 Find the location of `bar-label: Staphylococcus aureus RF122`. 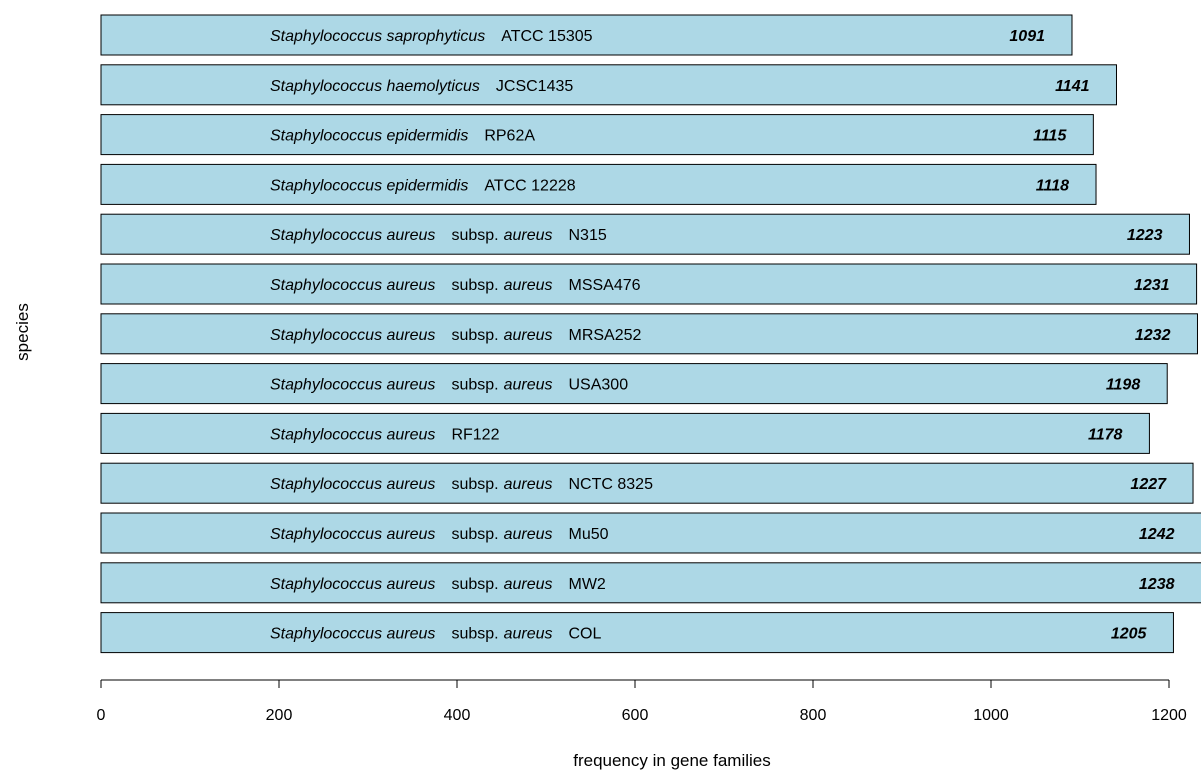

bar-label: Staphylococcus aureus RF122 is located at coordinates (385, 434).